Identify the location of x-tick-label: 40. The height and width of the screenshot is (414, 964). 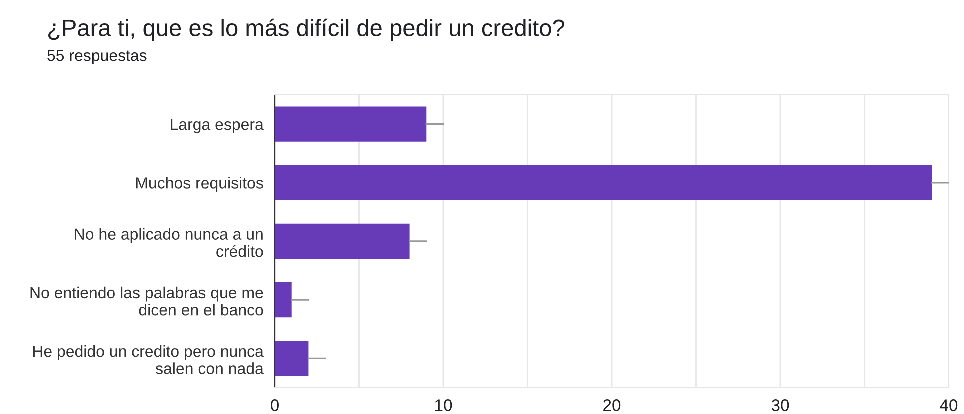
(949, 406).